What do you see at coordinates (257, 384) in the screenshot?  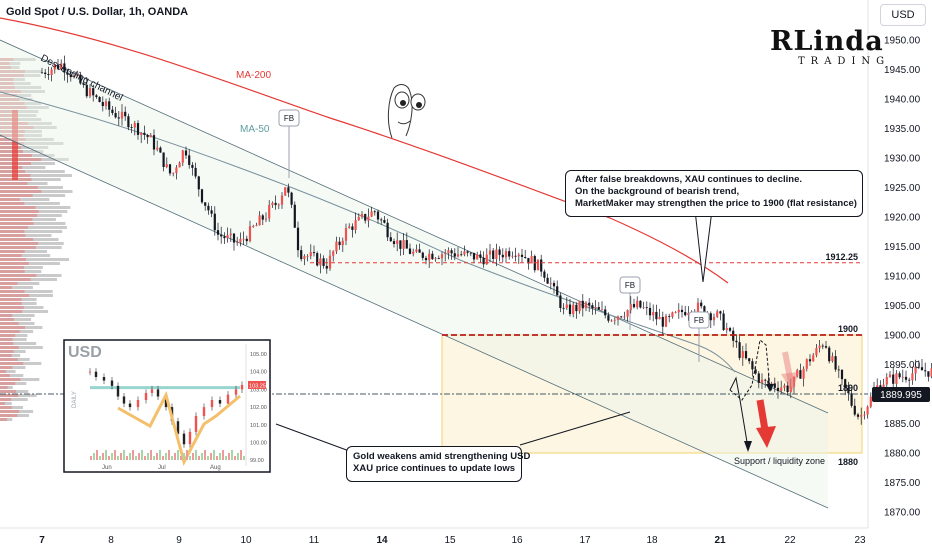 I see `inset-value-tag` at bounding box center [257, 384].